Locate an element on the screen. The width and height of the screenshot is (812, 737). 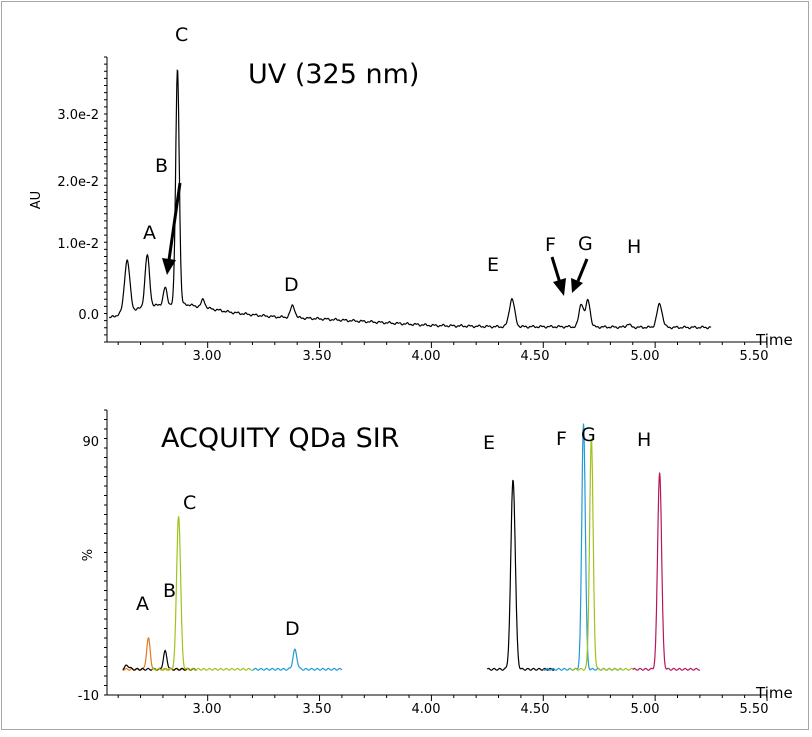
qda-xtick-5: 5.50 is located at coordinates (754, 709).